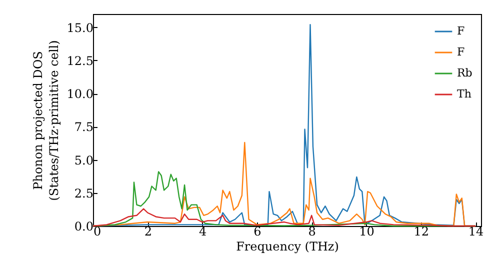 The image size is (500, 280). Describe the element at coordinates (366, 231) in the screenshot. I see `x-tick-label: 10` at that location.